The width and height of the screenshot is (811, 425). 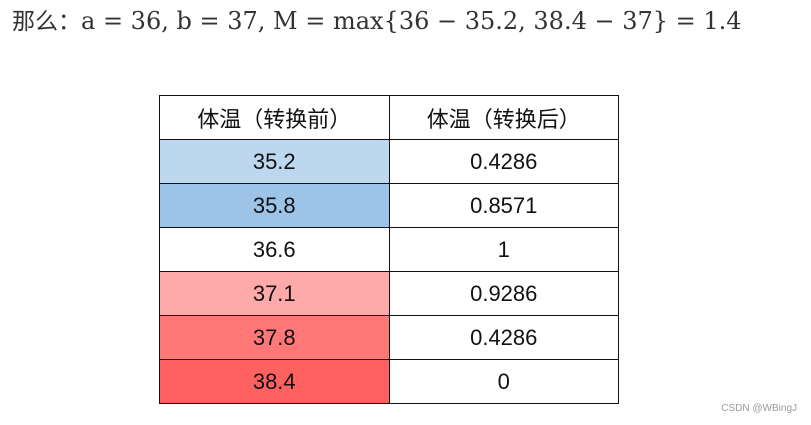 What do you see at coordinates (274, 205) in the screenshot?
I see `cell-before: 35.8` at bounding box center [274, 205].